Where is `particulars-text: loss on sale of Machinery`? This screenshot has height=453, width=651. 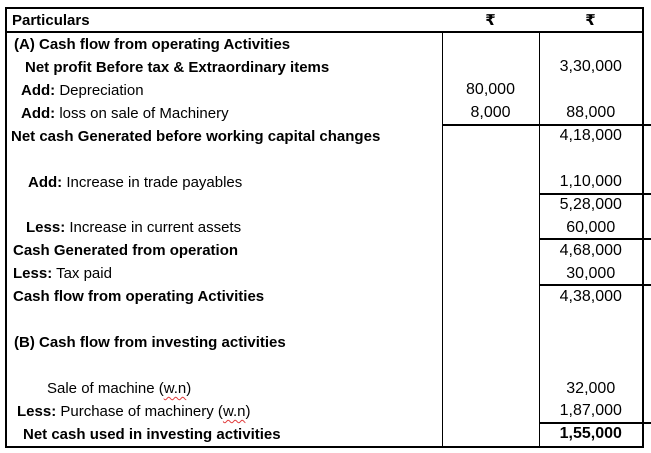
particulars-text: loss on sale of Machinery is located at coordinates (142, 113).